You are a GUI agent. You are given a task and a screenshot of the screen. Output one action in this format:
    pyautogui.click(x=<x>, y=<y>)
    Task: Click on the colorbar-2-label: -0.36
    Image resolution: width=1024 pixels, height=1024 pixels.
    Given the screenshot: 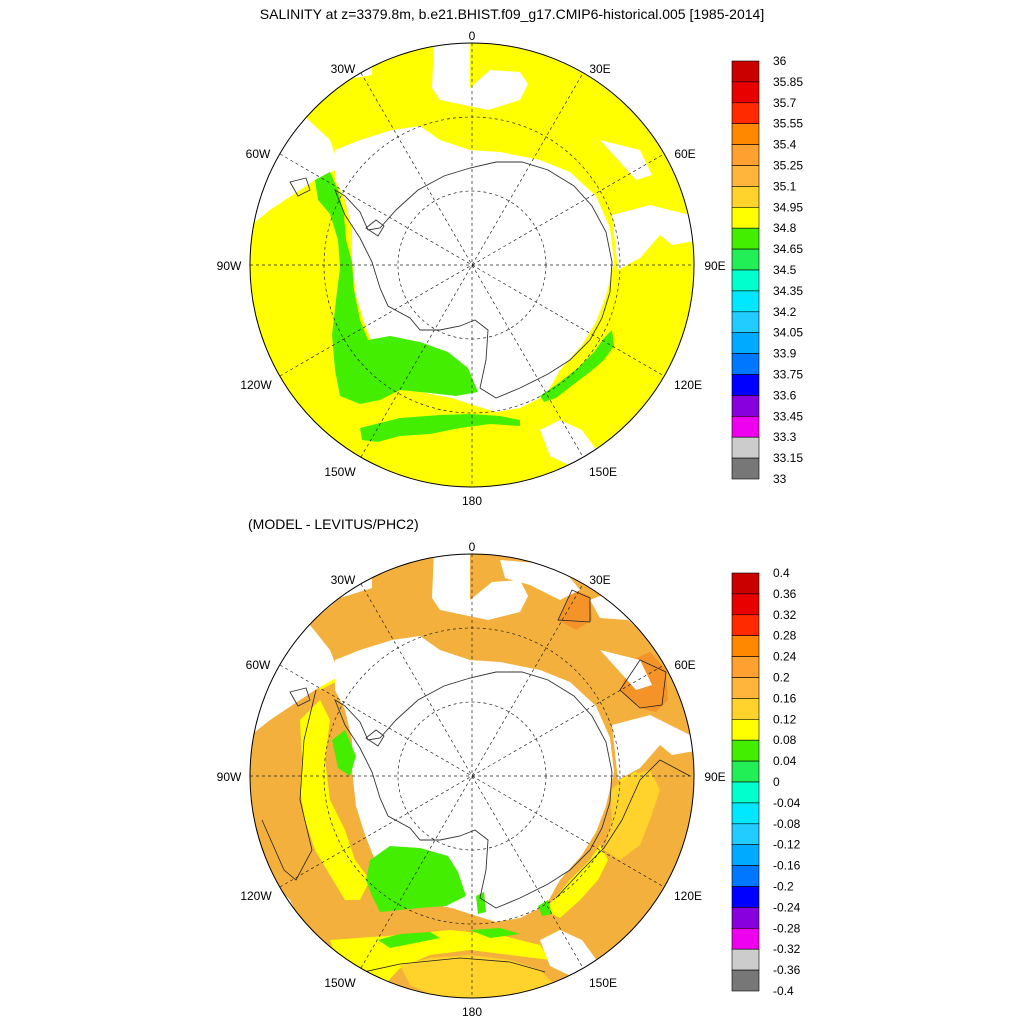 What is the action you would take?
    pyautogui.click(x=787, y=970)
    